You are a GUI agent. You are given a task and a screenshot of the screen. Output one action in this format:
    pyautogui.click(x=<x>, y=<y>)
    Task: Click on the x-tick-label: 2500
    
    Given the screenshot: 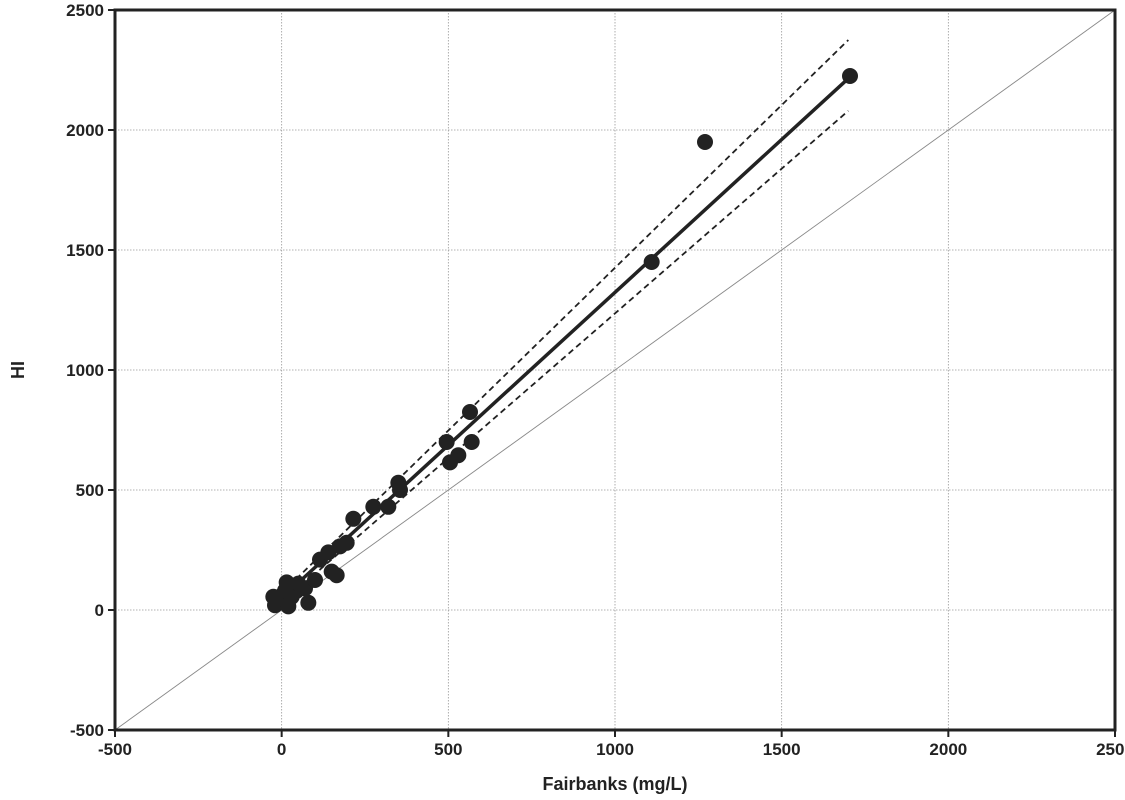 What is the action you would take?
    pyautogui.click(x=1110, y=749)
    